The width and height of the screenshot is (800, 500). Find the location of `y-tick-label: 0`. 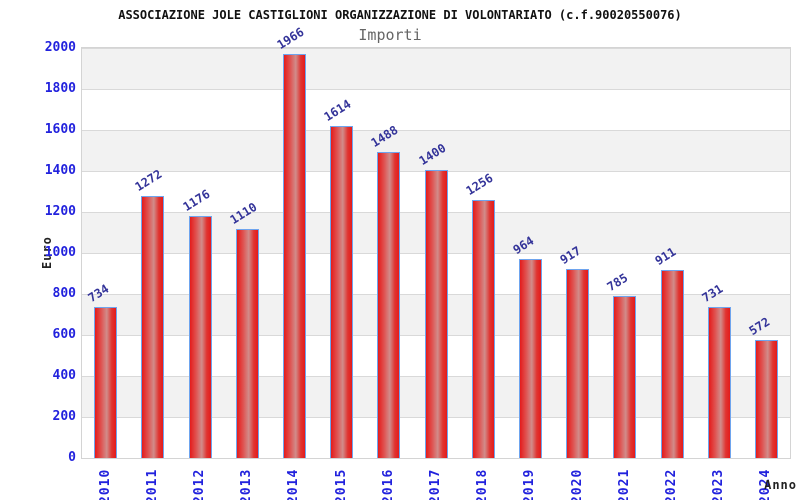

y-tick-label: 0 is located at coordinates (72, 457).